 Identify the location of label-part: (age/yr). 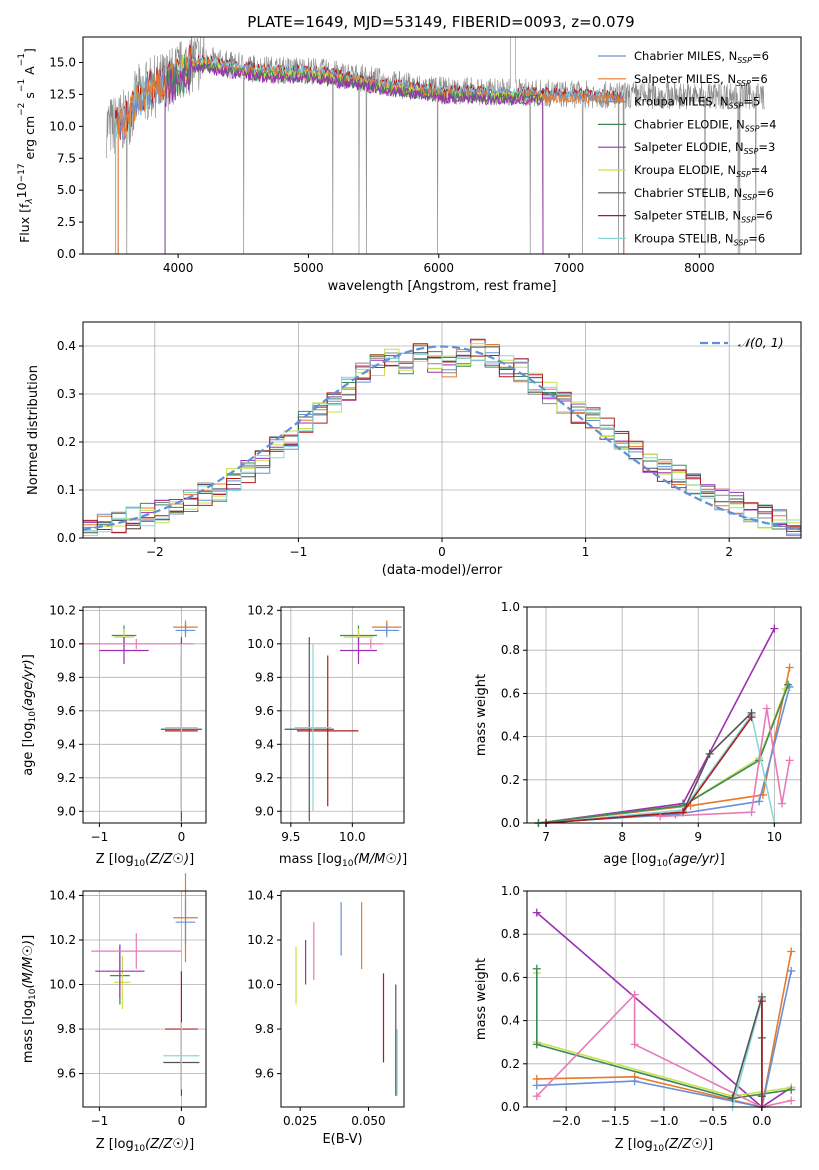
(694, 859).